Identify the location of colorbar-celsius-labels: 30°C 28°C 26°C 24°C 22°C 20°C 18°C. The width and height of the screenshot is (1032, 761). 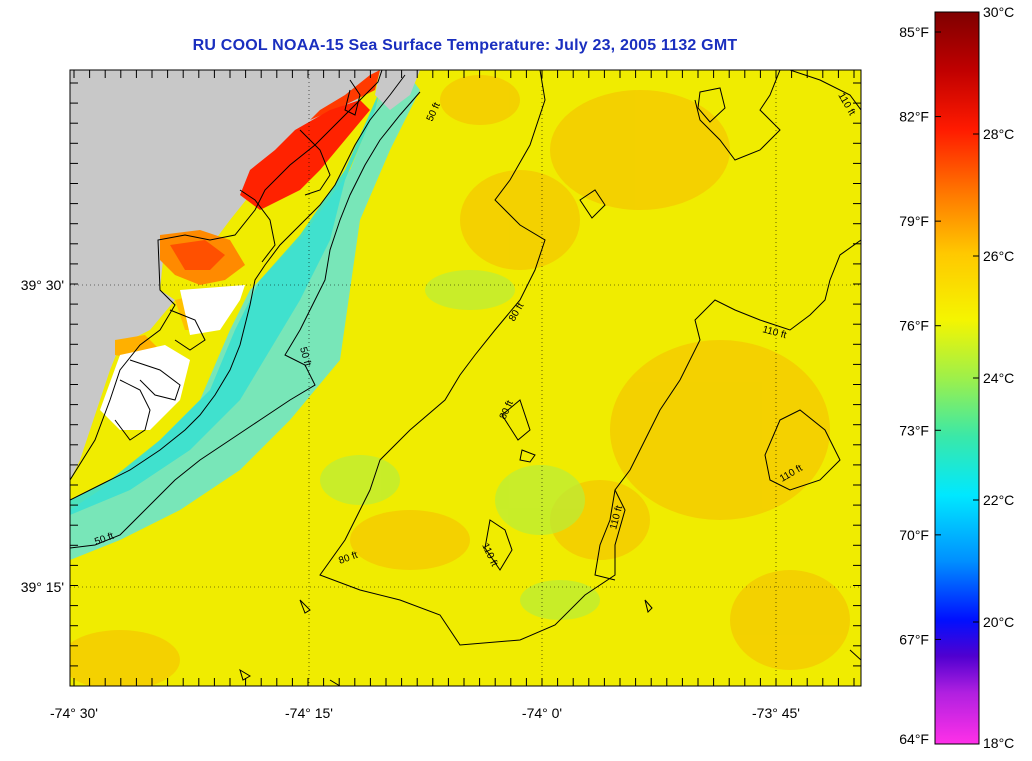
(993, 377).